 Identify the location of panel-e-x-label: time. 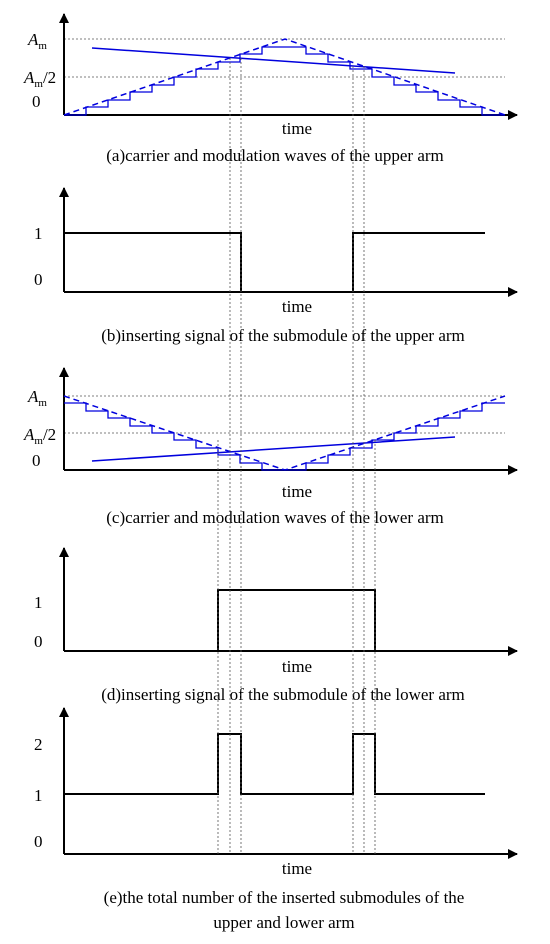
(297, 868).